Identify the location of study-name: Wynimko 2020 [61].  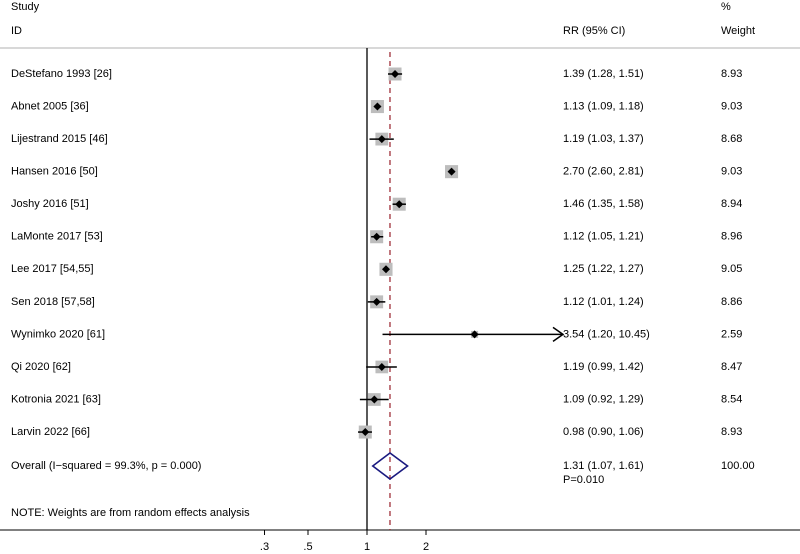
(58, 334).